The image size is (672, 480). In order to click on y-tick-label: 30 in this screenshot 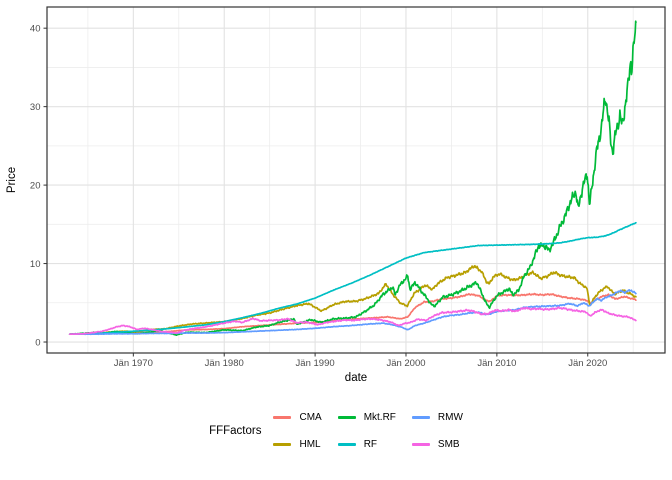, I will do `click(35, 107)`.